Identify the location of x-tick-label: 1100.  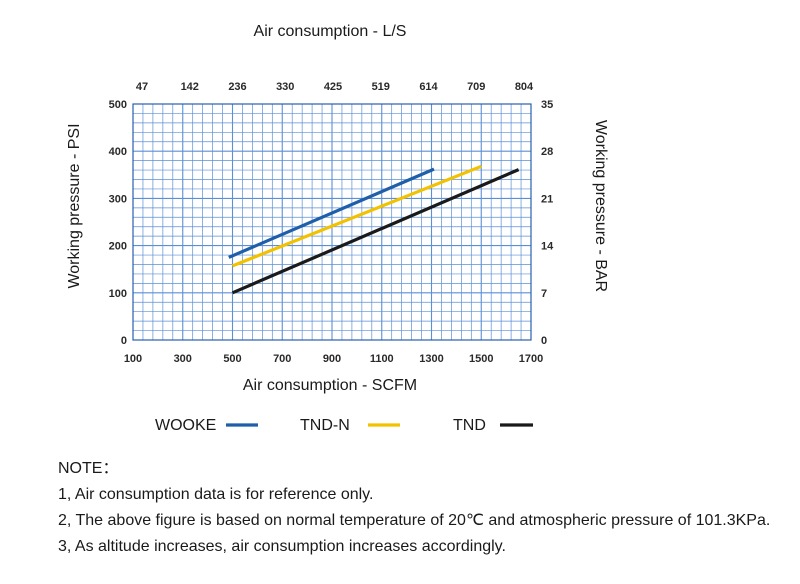
(382, 359).